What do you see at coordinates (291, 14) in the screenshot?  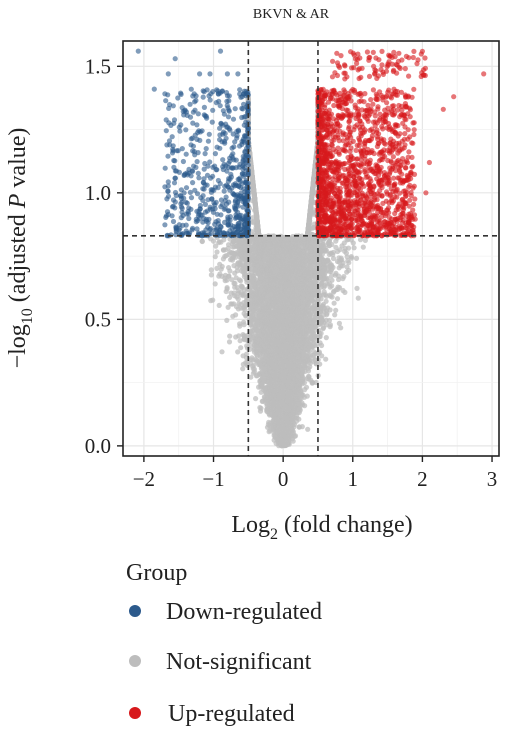 I see `chart-title: BKVN & AR` at bounding box center [291, 14].